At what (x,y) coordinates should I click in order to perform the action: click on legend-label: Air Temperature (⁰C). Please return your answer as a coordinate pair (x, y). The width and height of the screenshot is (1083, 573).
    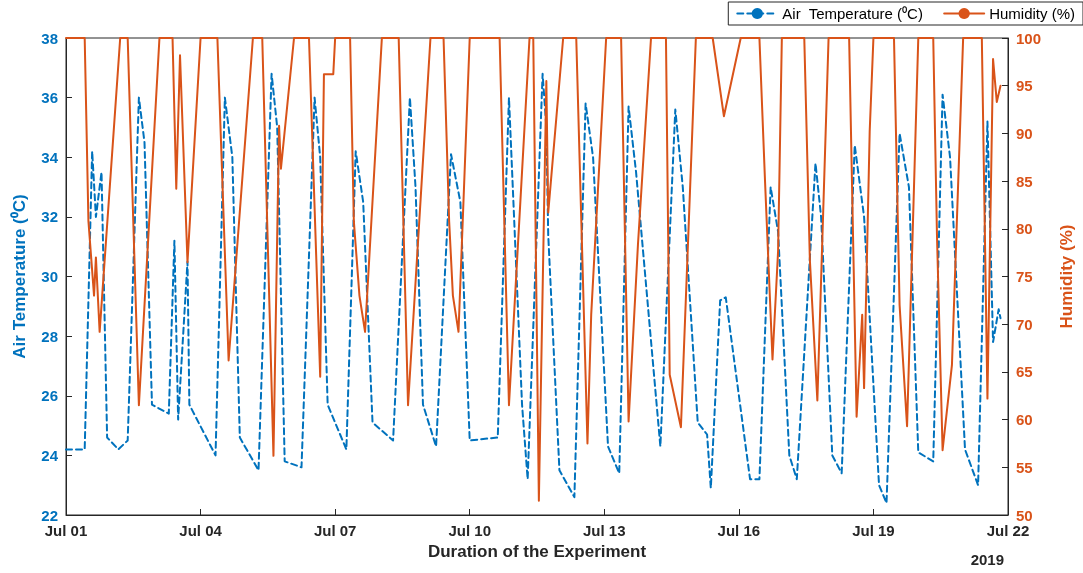
    Looking at the image, I should click on (852, 13).